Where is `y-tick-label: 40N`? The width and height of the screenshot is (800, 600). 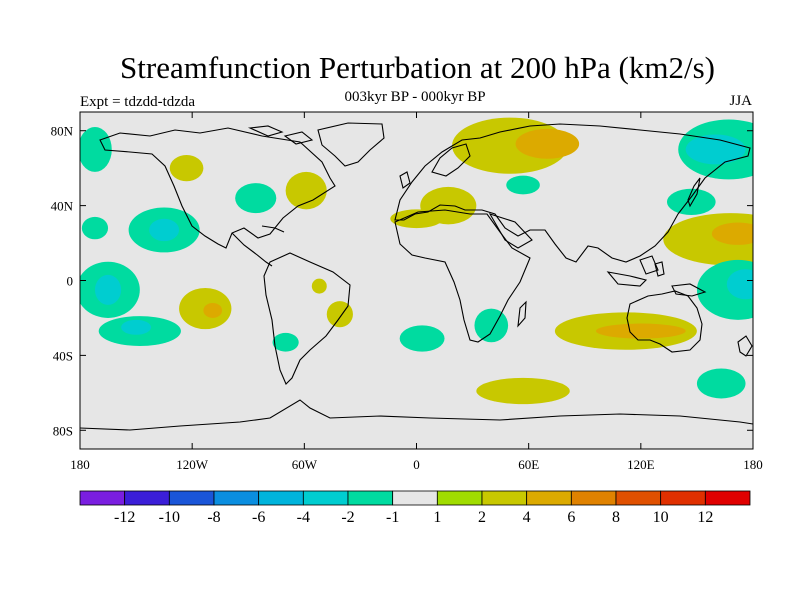
y-tick-label: 40N is located at coordinates (62, 206).